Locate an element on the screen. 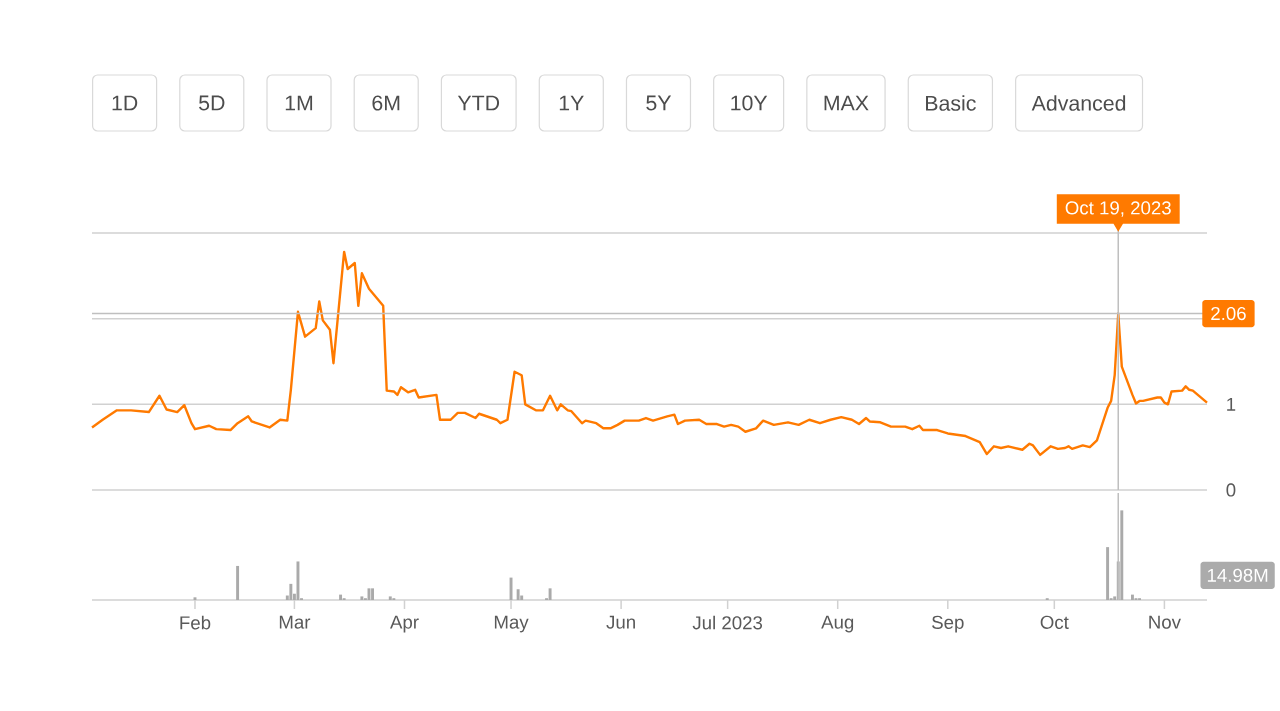 The image size is (1280, 711). text: 5Y is located at coordinates (659, 103).